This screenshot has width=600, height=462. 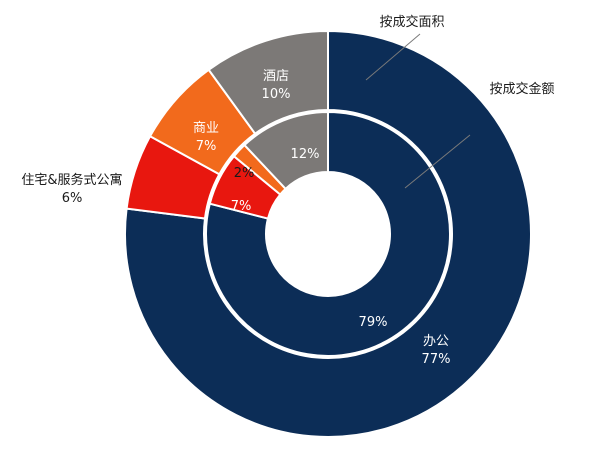 I want to click on leader-line-inner, so click(x=437, y=161).